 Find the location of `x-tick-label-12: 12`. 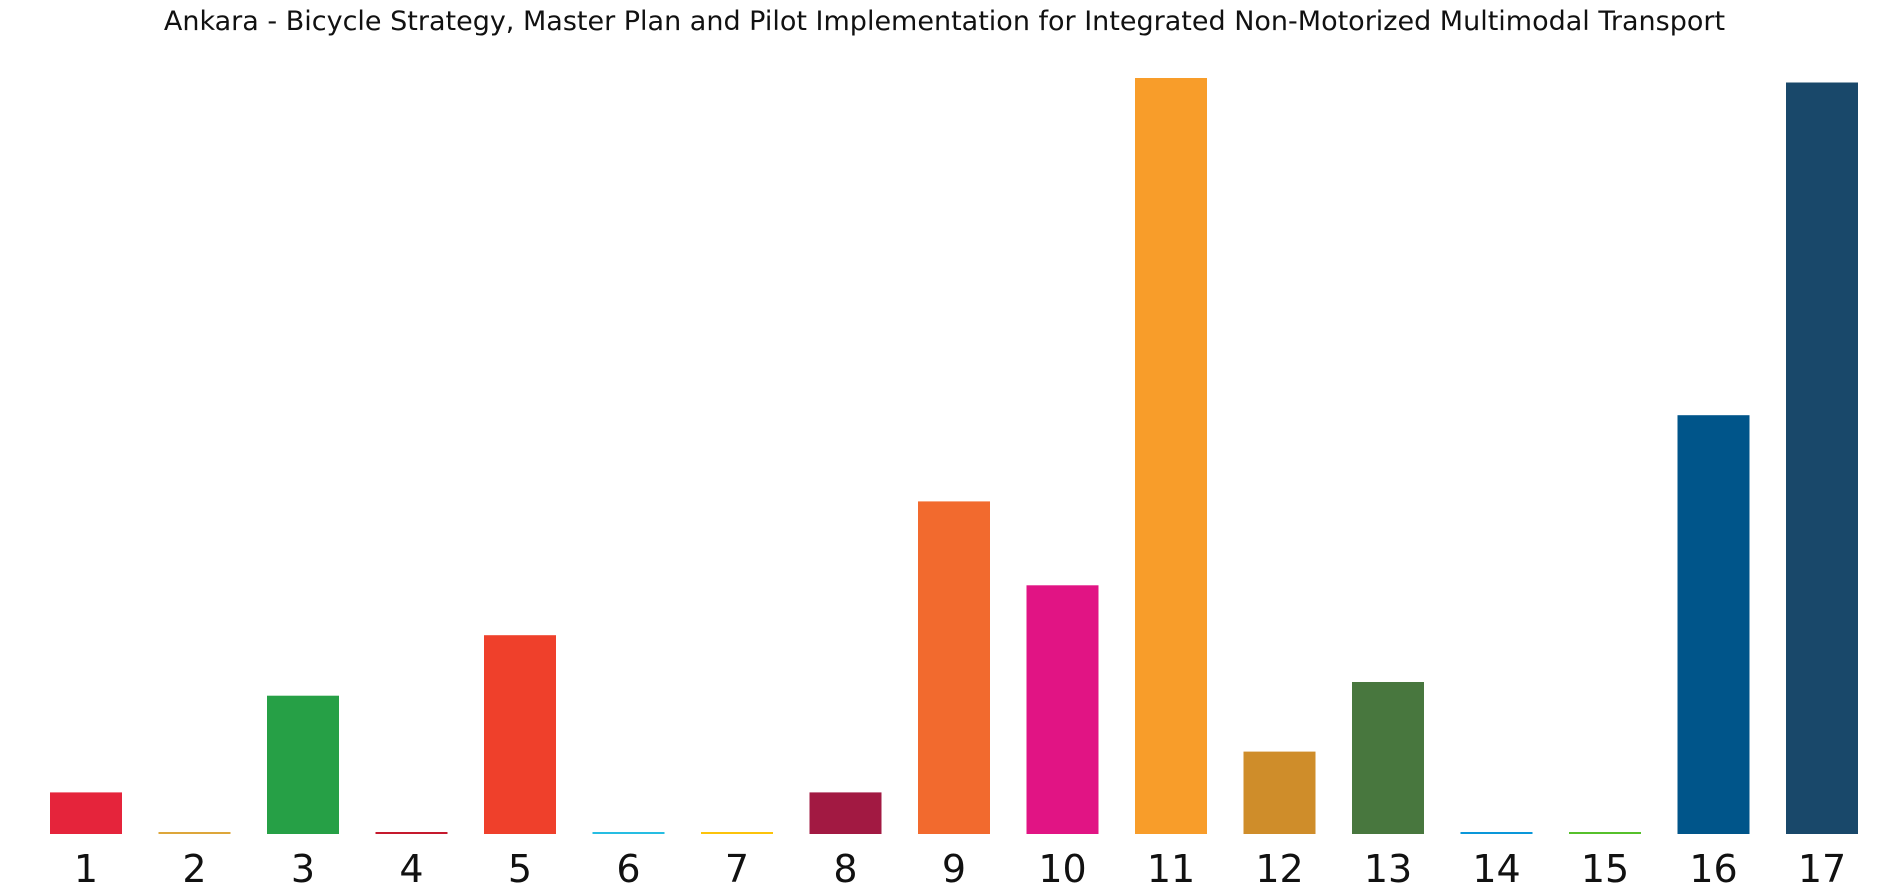

x-tick-label-12: 12 is located at coordinates (1279, 869).